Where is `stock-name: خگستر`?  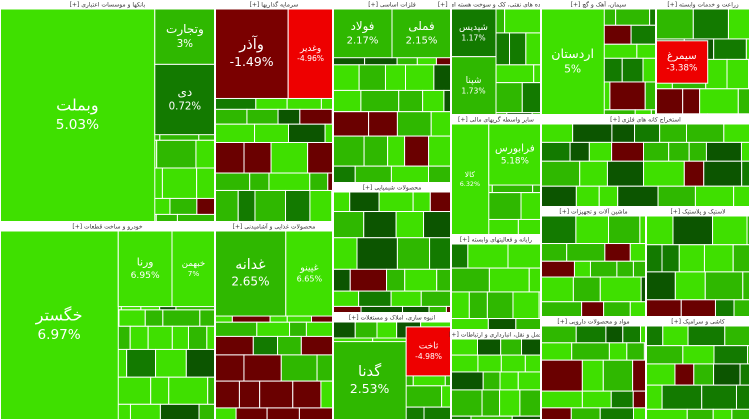 stock-name: خگستر is located at coordinates (59, 315).